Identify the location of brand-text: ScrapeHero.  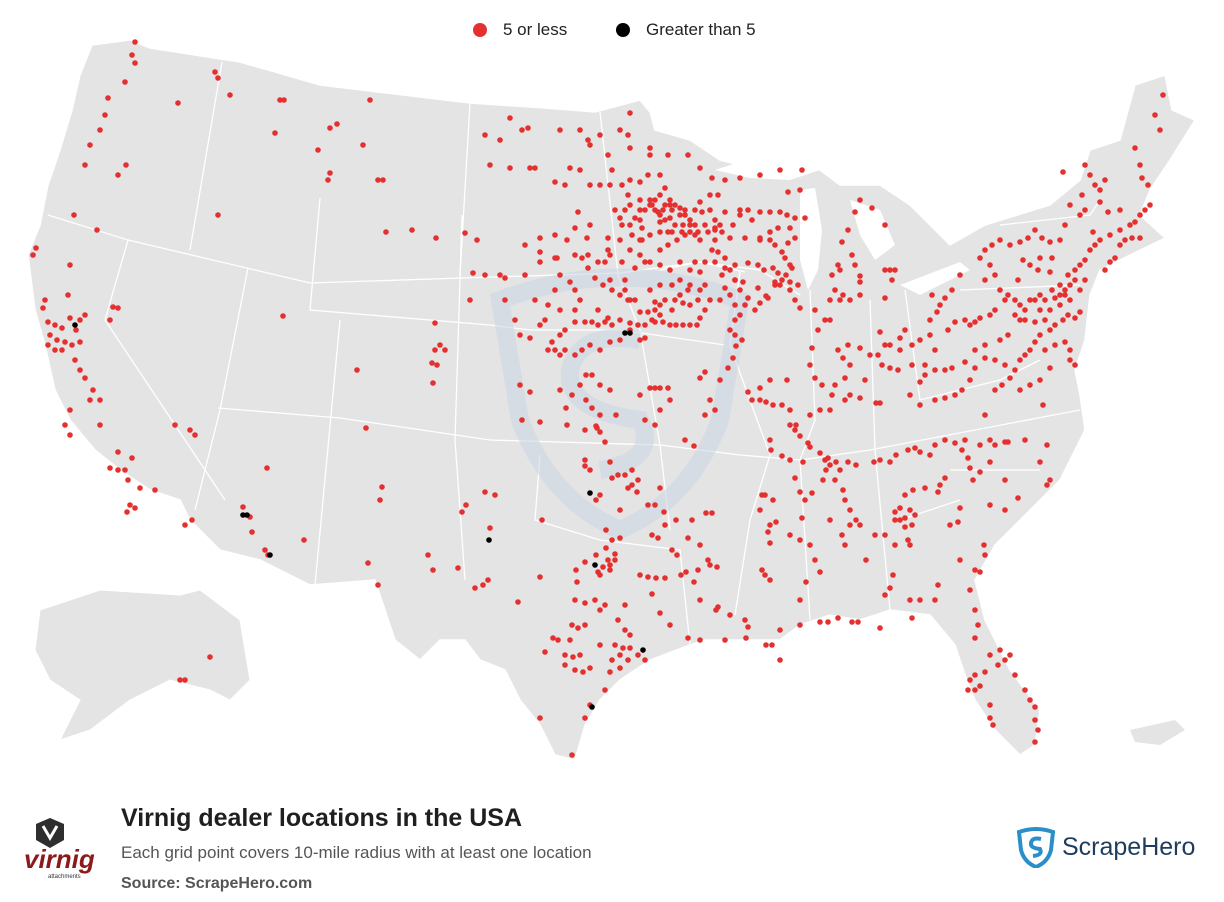
(1129, 846).